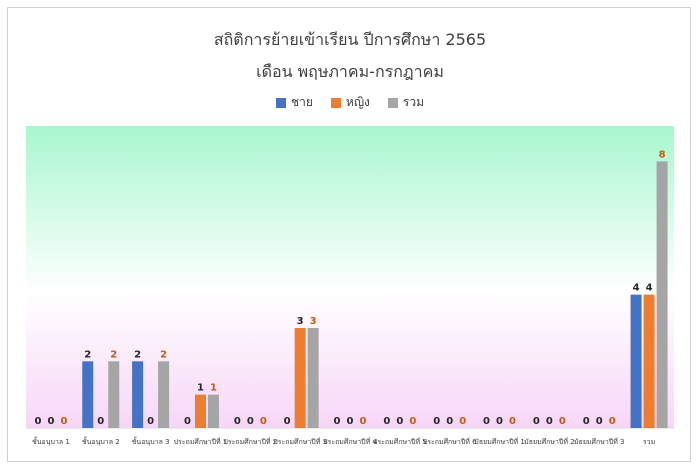 This screenshot has height=473, width=700. What do you see at coordinates (335, 102) in the screenshot?
I see `legend-swatch-female` at bounding box center [335, 102].